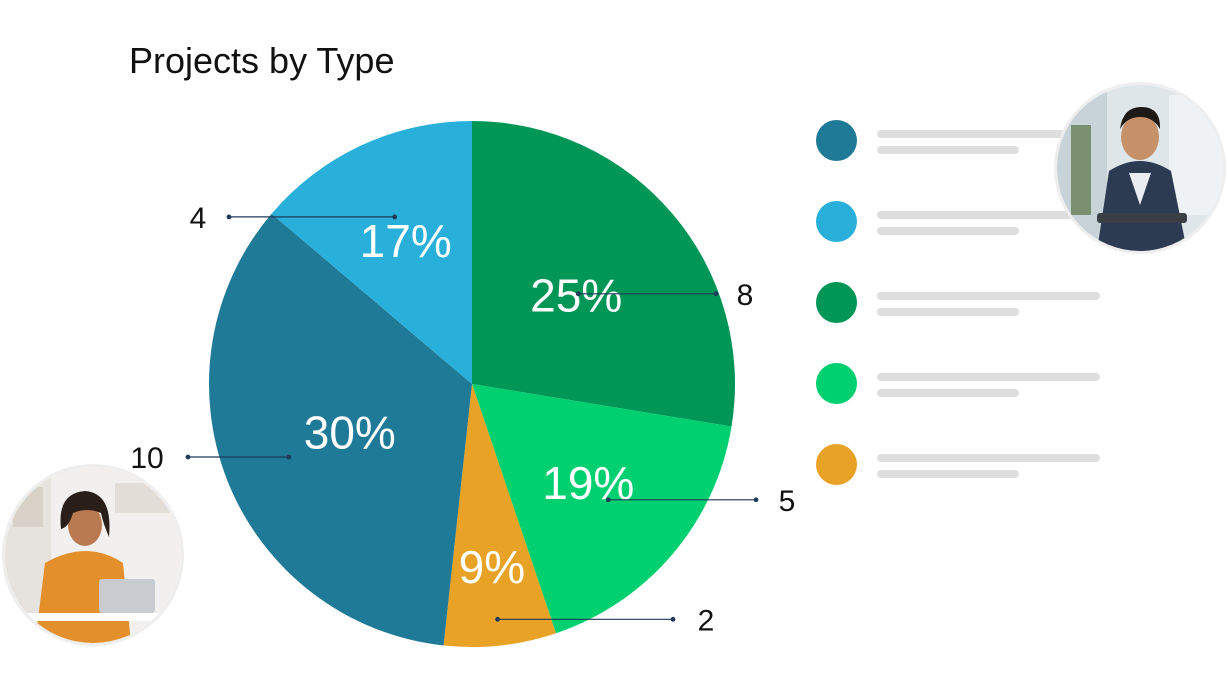  I want to click on avatar-man-laptop, so click(1140, 168).